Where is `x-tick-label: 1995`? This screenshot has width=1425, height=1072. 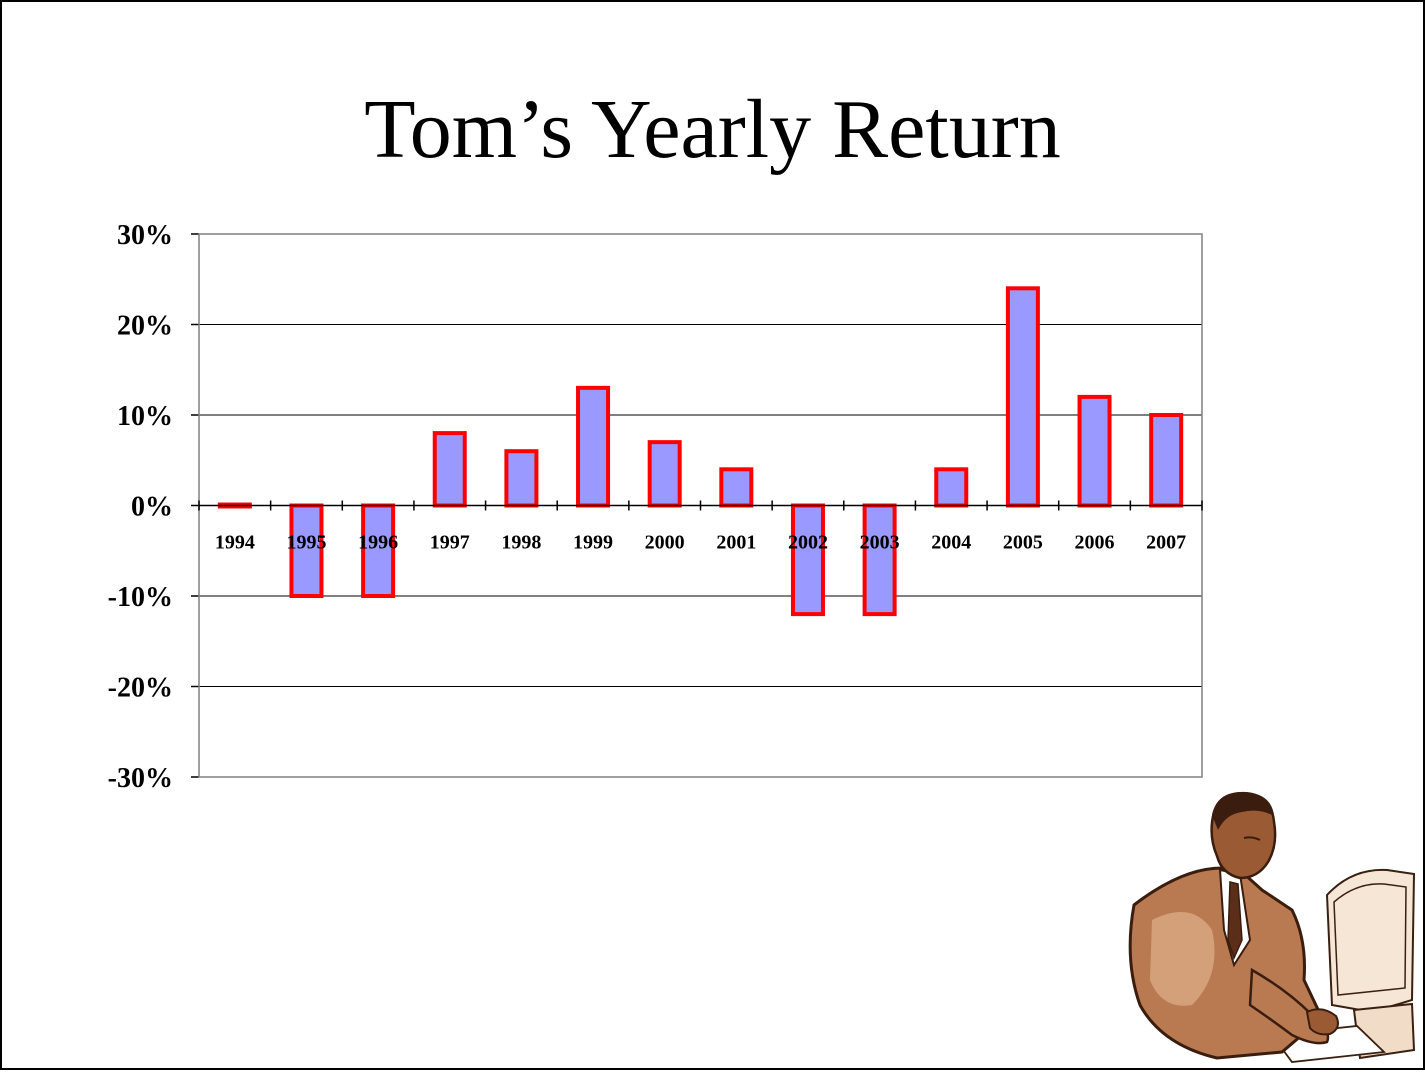
x-tick-label: 1995 is located at coordinates (306, 543).